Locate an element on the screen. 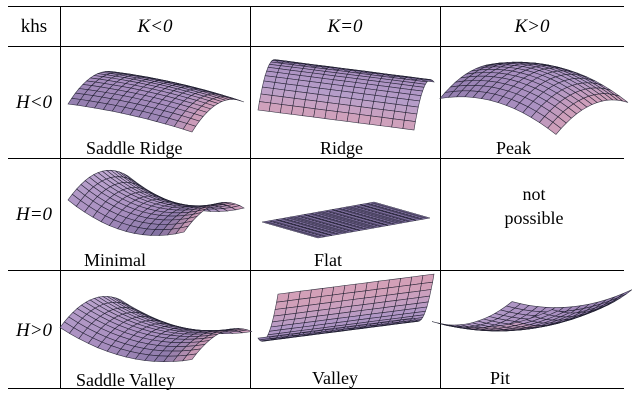 The image size is (632, 394). row-label-h-zero: H=0 is located at coordinates (34, 214).